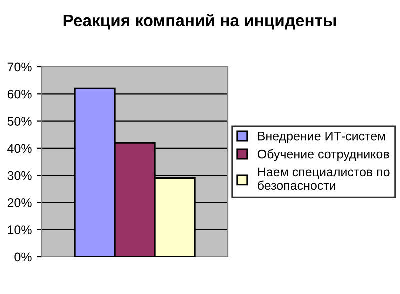  What do you see at coordinates (20, 175) in the screenshot?
I see `y-tick-label: 30%` at bounding box center [20, 175].